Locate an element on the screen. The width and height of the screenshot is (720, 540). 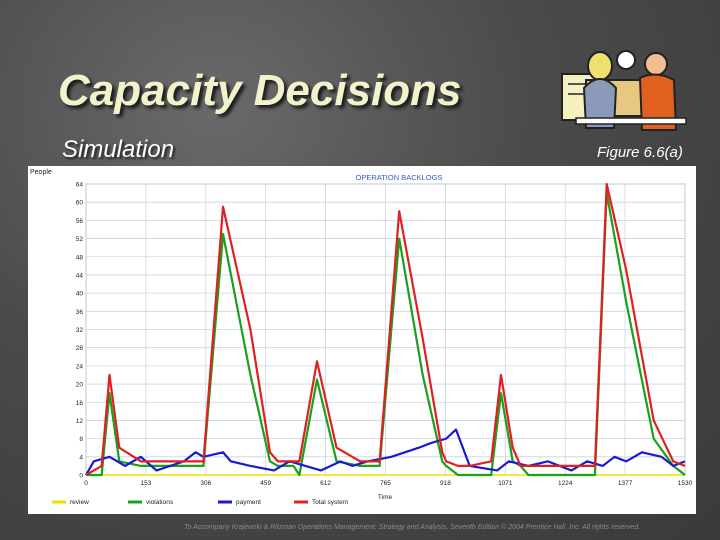
y-tick-label: 28 is located at coordinates (80, 348).